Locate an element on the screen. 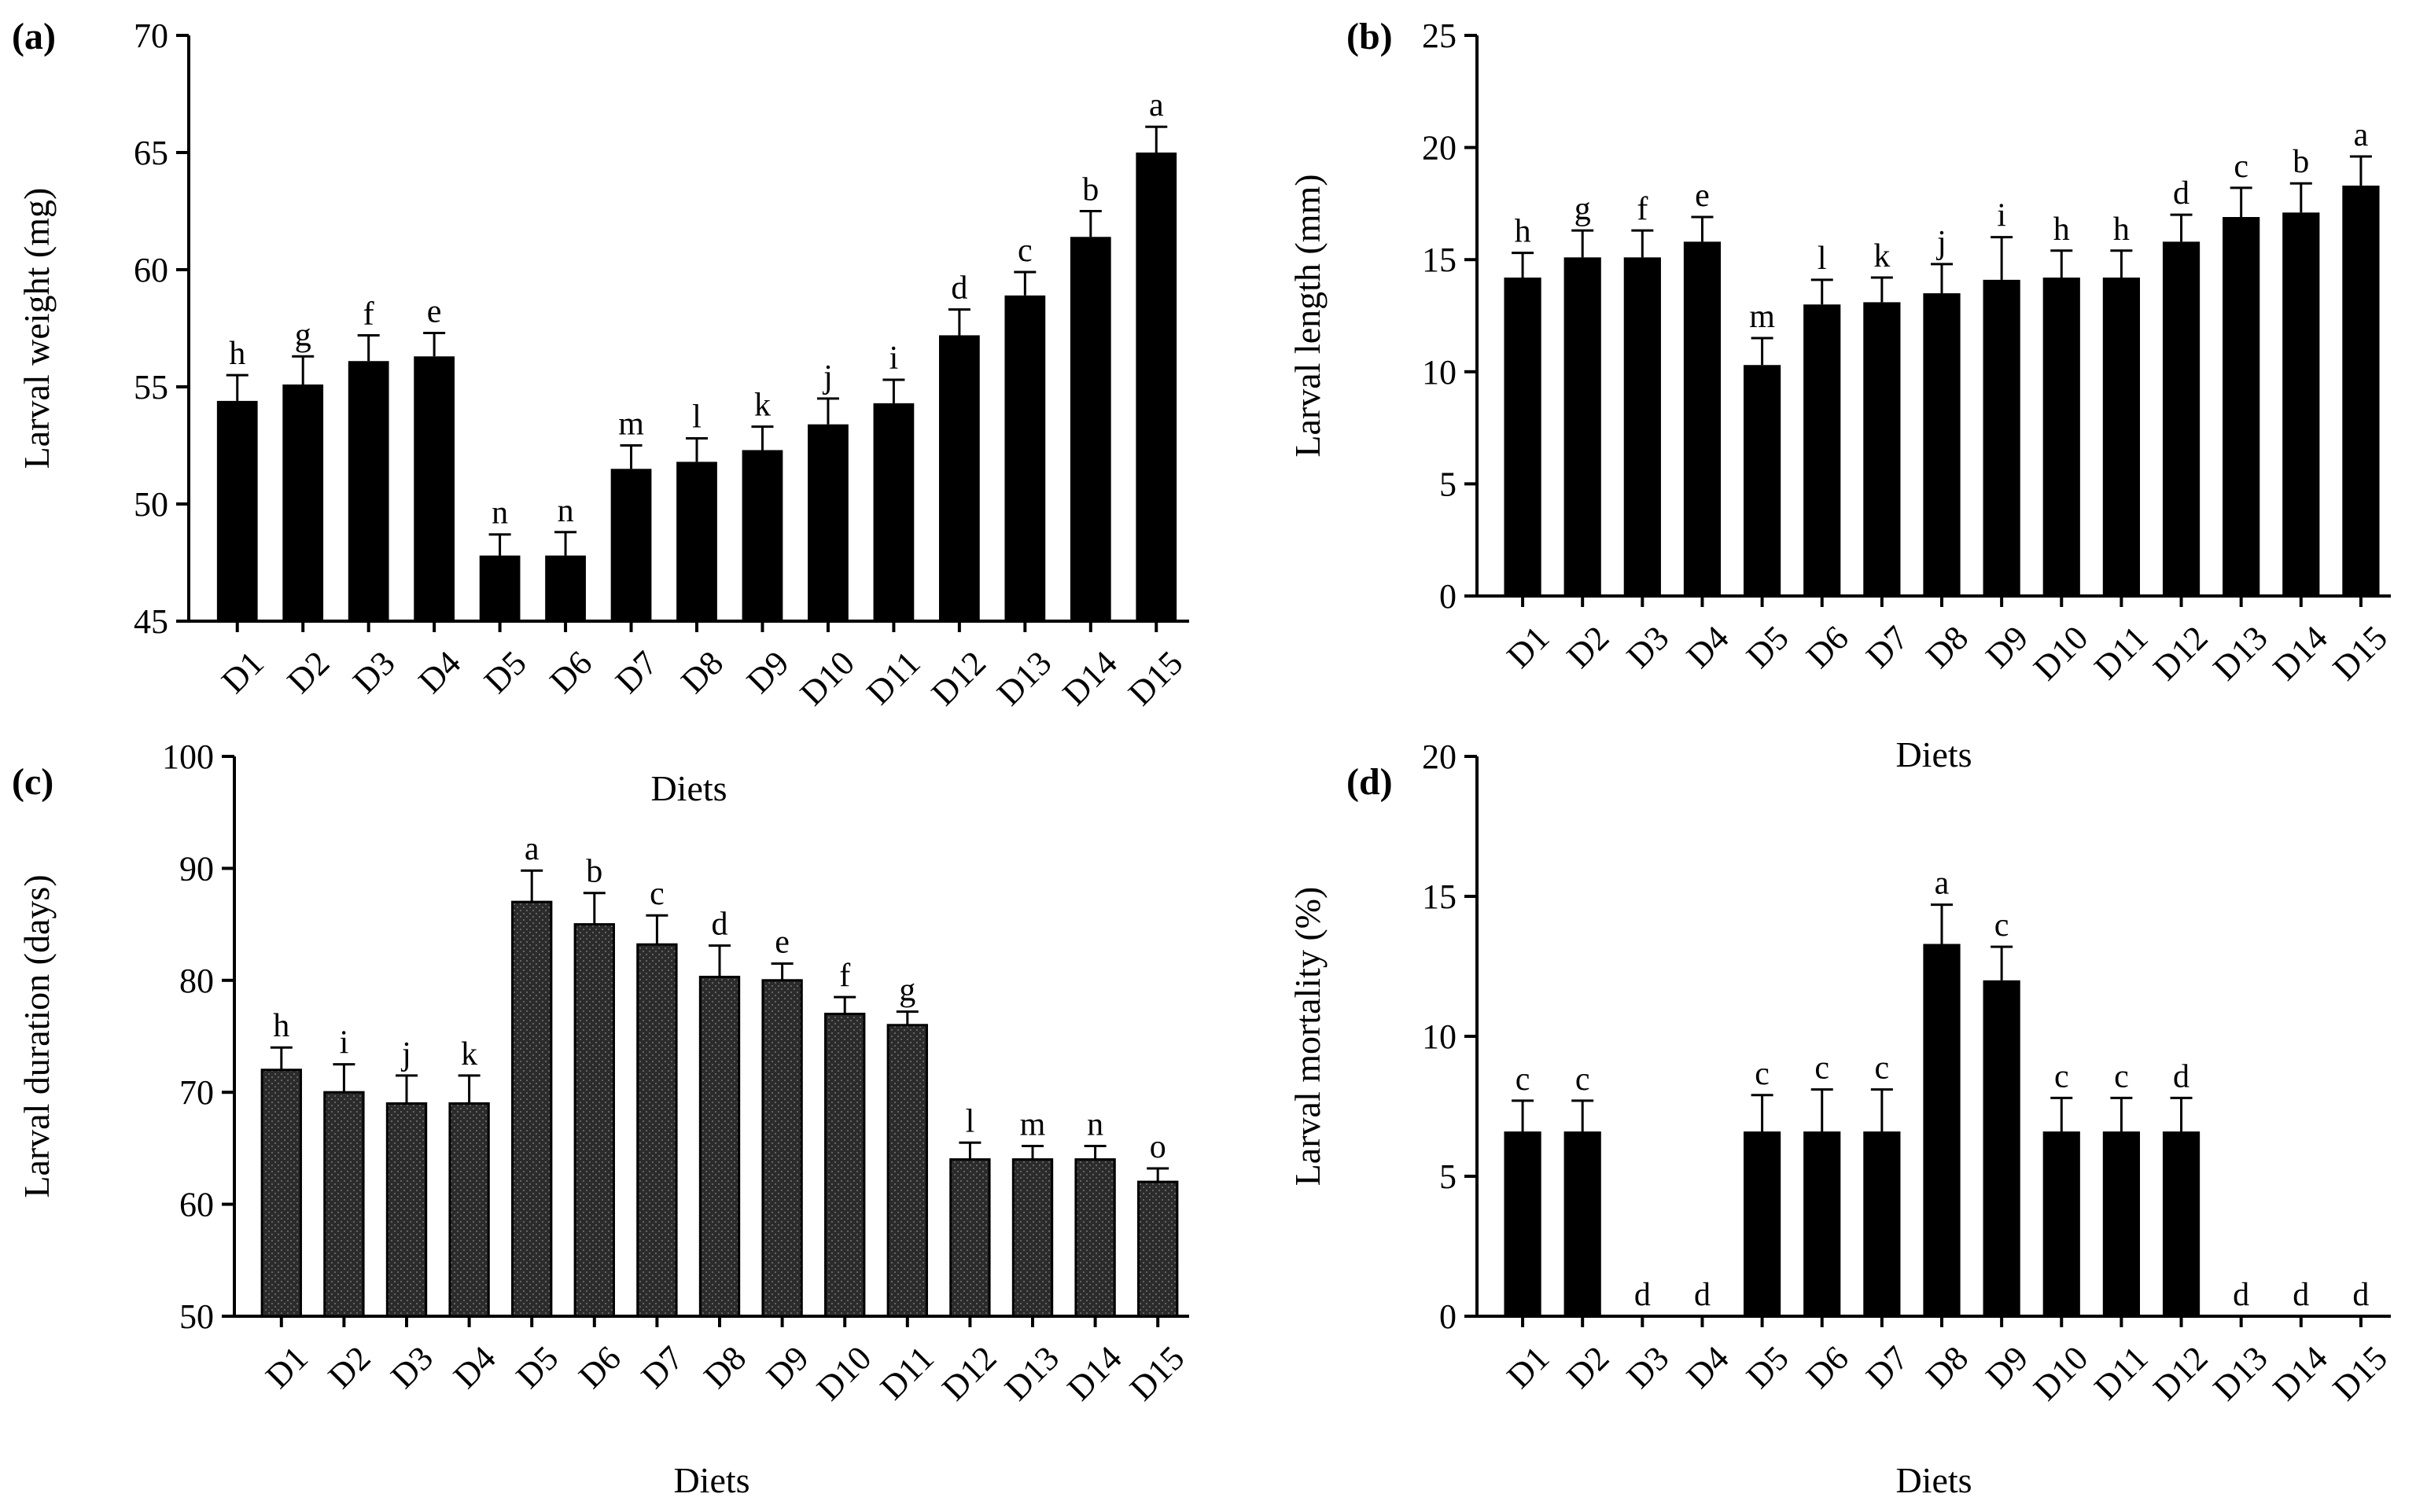 The height and width of the screenshot is (1512, 2416). x-tick-label: D9 is located at coordinates (2008, 646).